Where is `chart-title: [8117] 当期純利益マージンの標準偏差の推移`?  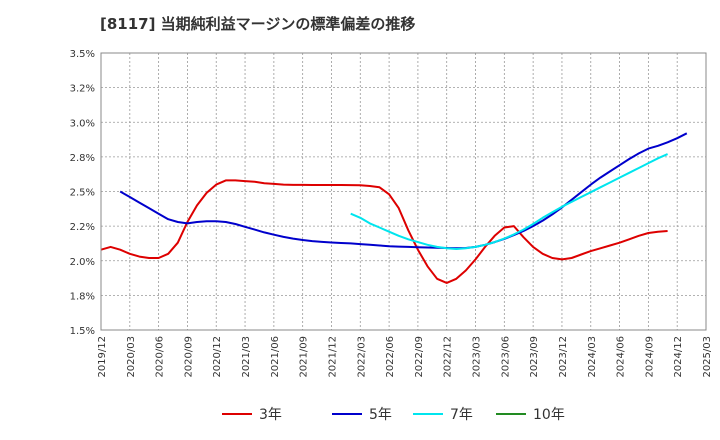
chart-title: [8117] 当期純利益マージンの標準偏差の推移 is located at coordinates (258, 24).